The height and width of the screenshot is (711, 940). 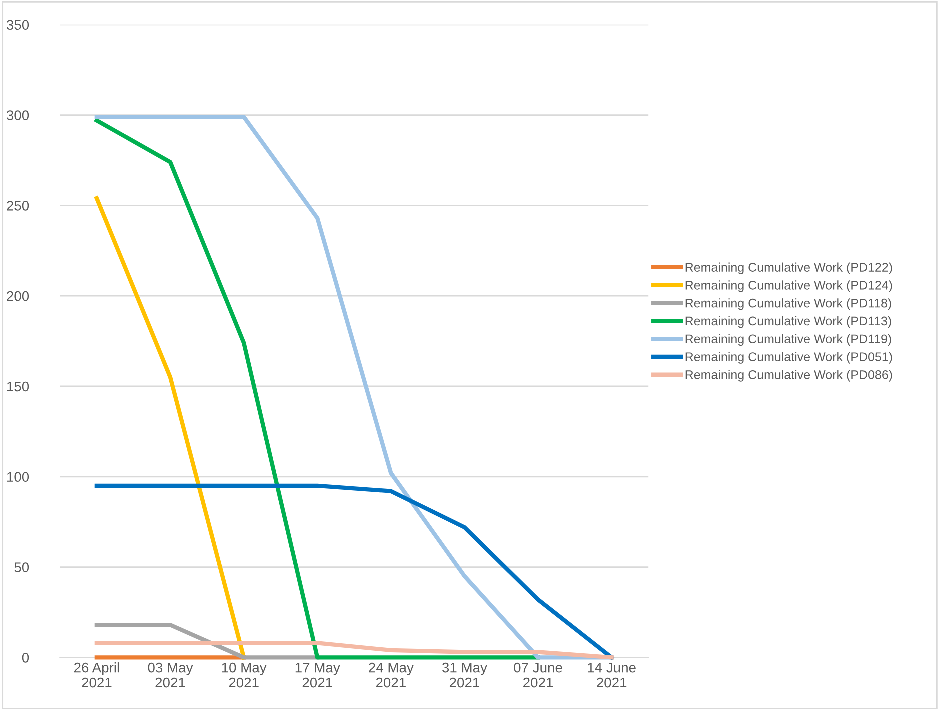 I want to click on y-tick-label: 100, so click(x=18, y=477).